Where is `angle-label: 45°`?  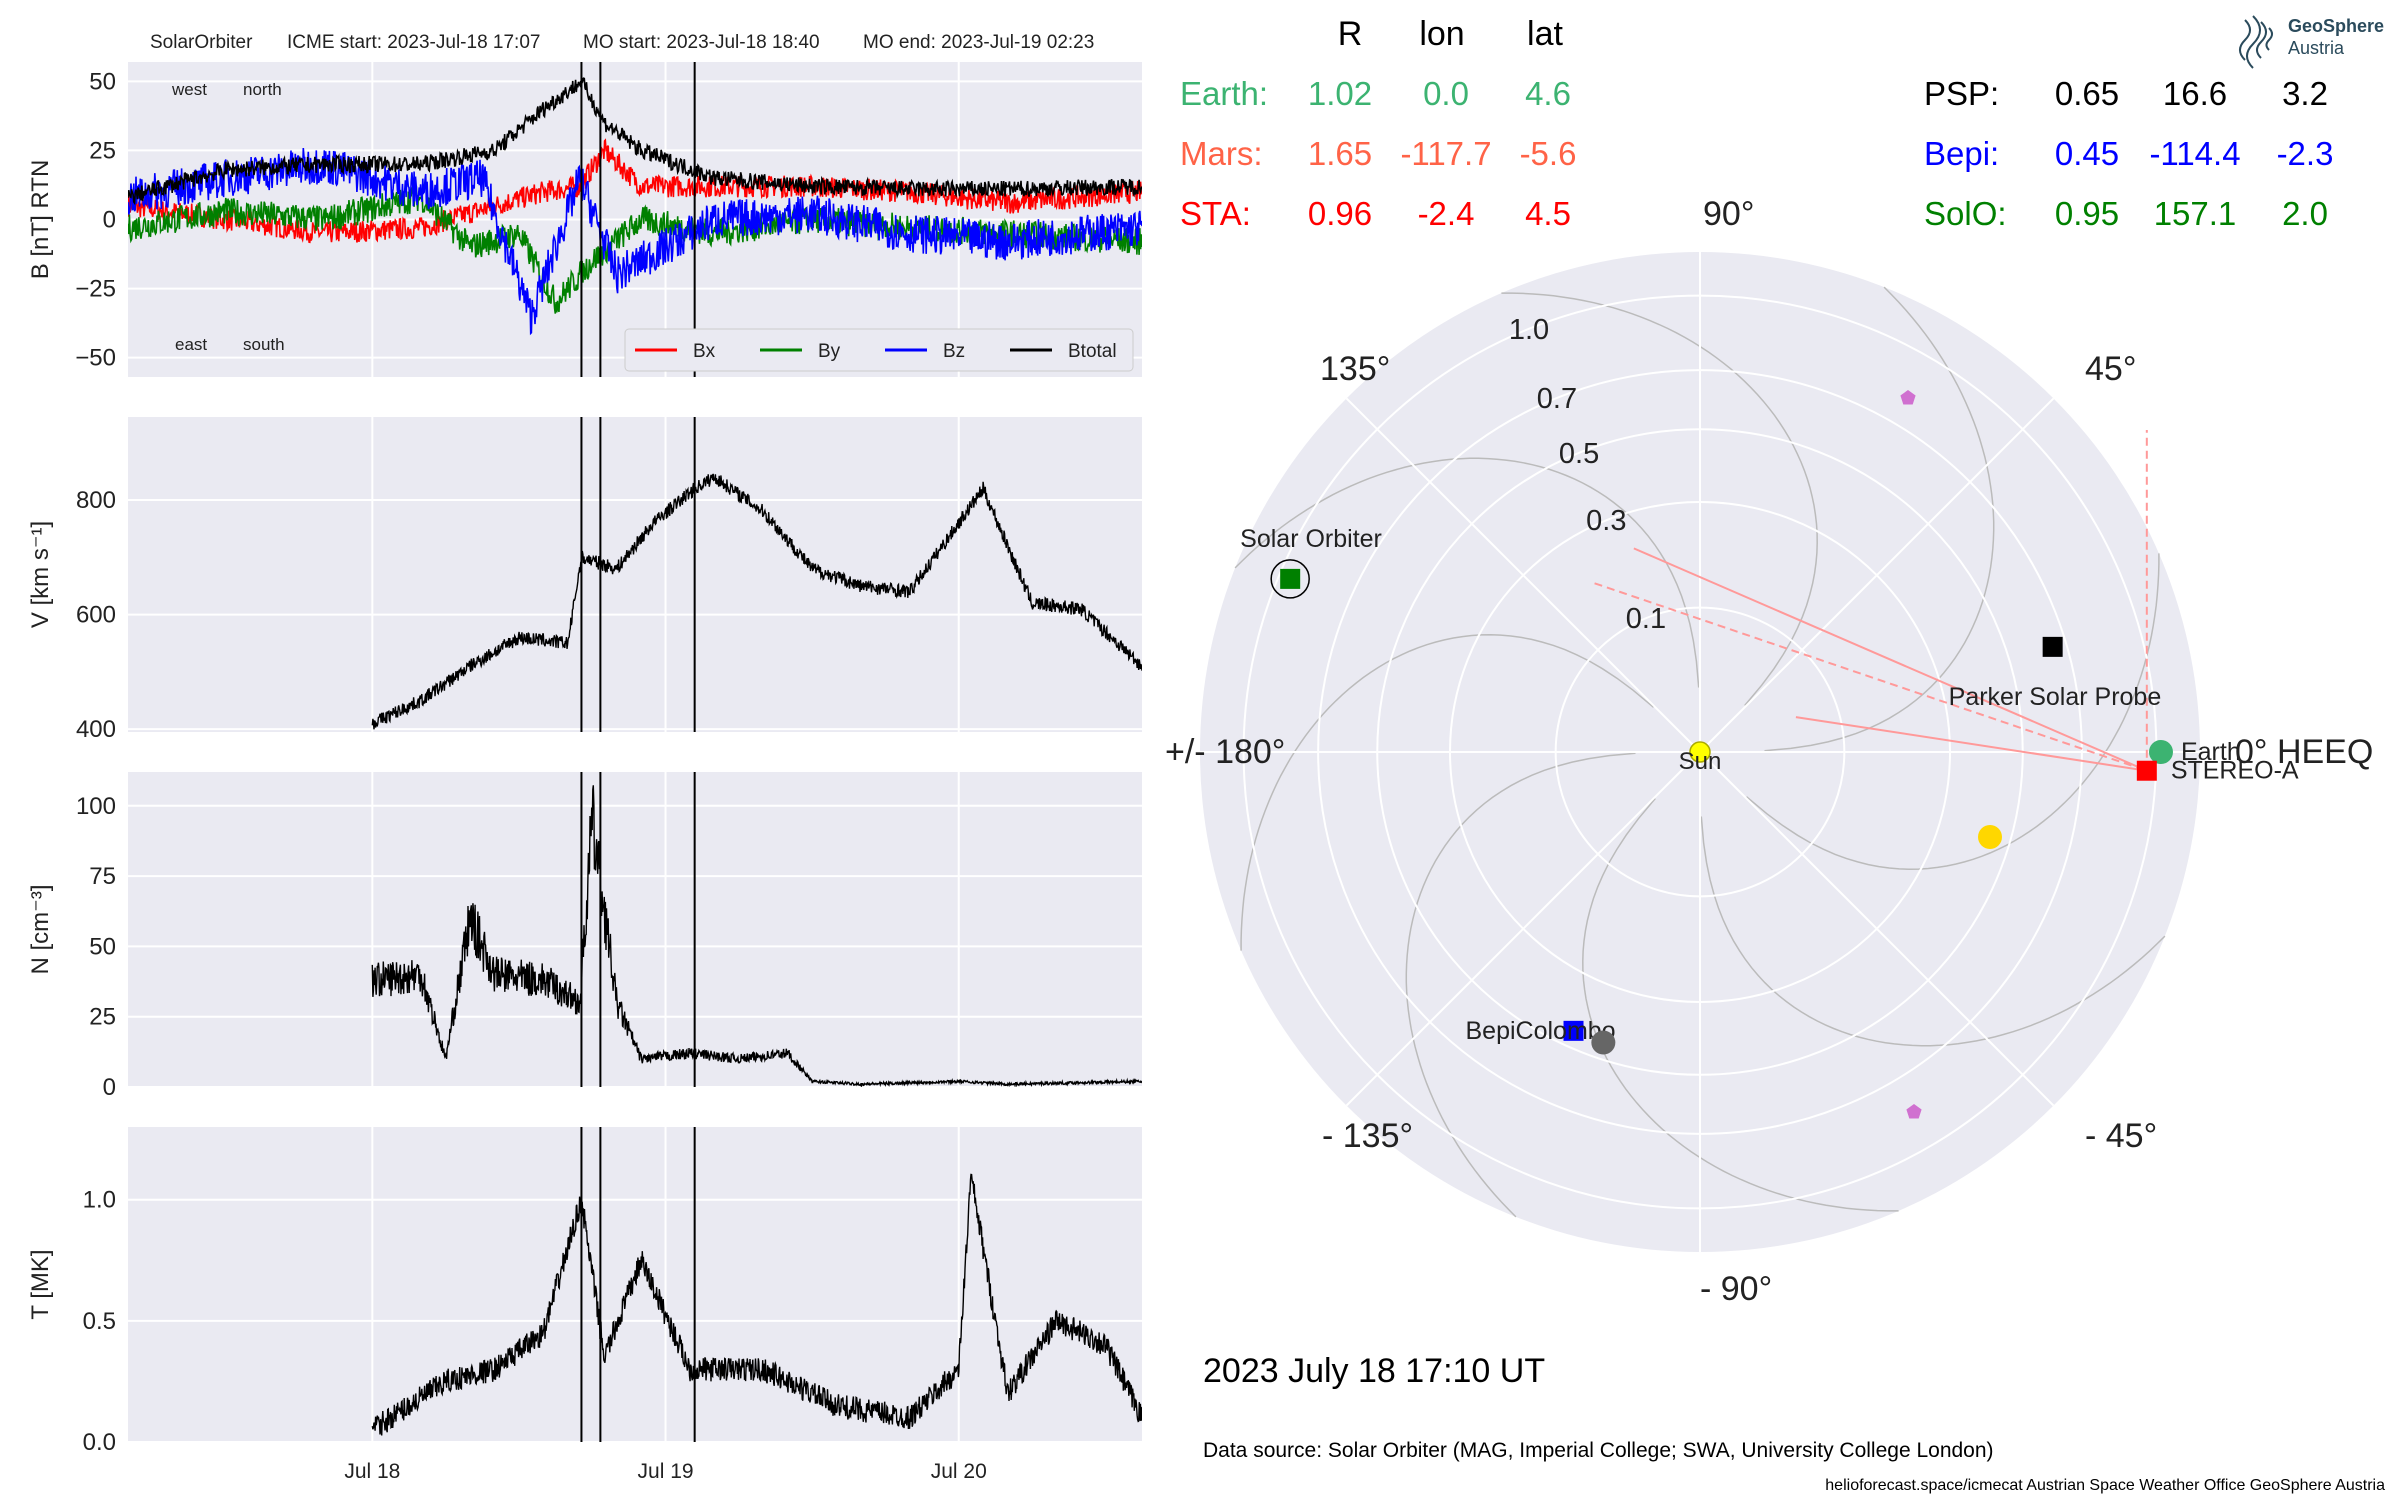 angle-label: 45° is located at coordinates (2110, 369).